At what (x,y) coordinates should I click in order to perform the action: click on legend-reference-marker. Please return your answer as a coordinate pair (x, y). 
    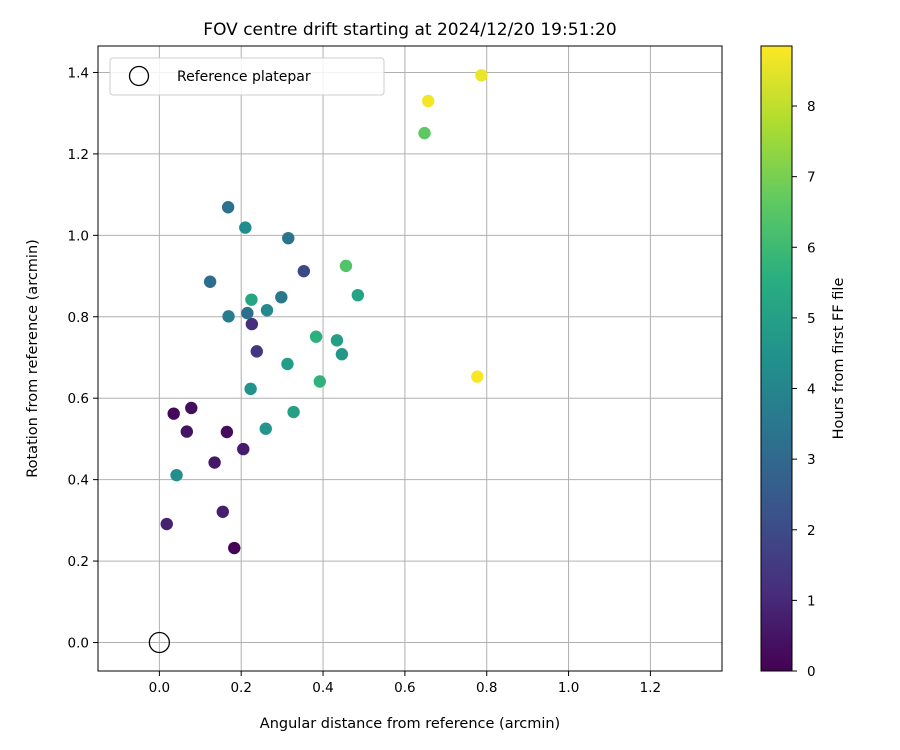
    Looking at the image, I should click on (139, 76).